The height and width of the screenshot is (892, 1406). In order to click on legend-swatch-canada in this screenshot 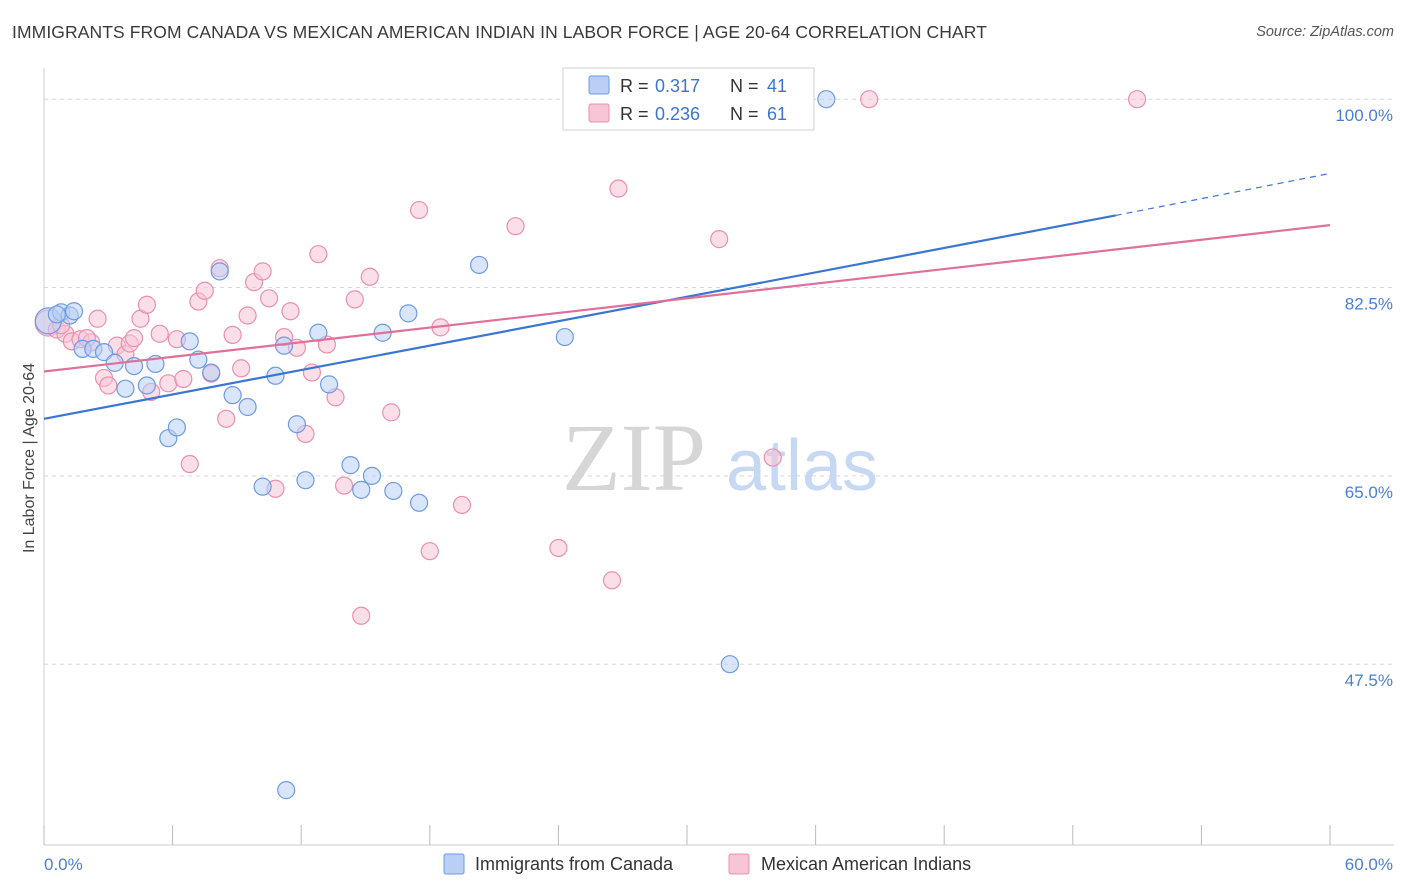, I will do `click(454, 864)`.